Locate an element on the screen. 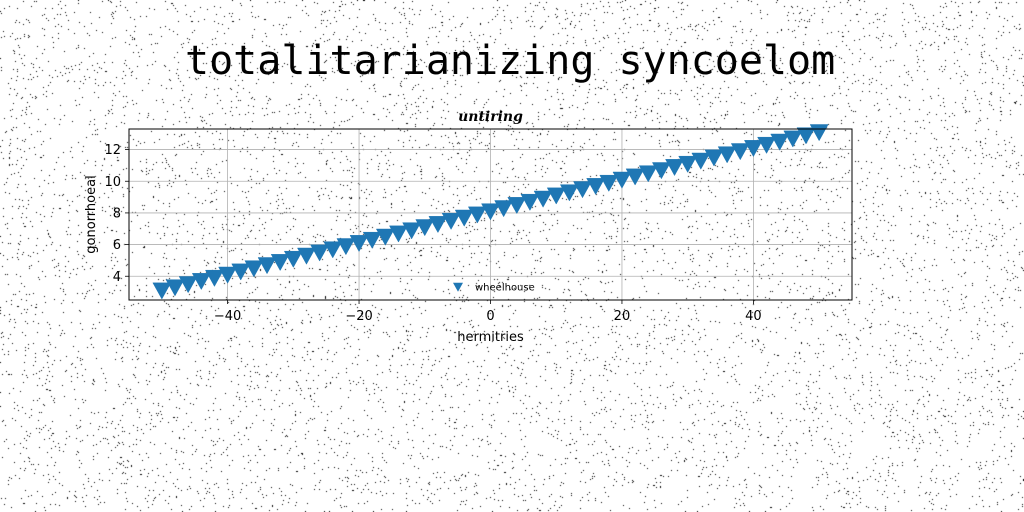 The image size is (1024, 512). x-axis-label: hermitries is located at coordinates (490, 337).